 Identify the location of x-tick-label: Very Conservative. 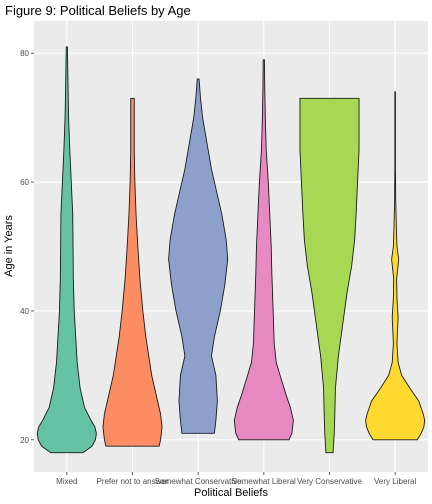
(329, 481).